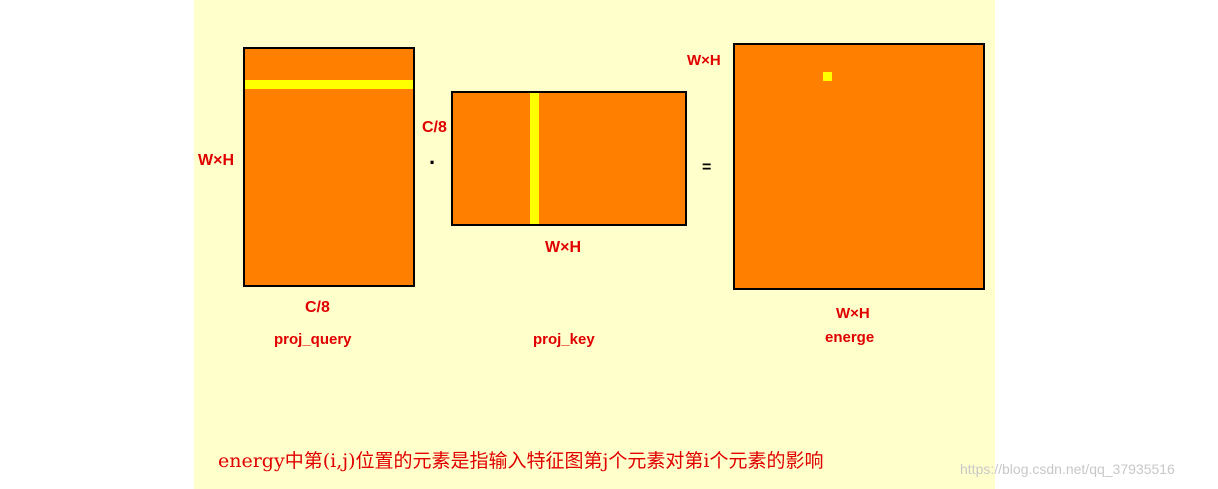 The width and height of the screenshot is (1218, 489). What do you see at coordinates (564, 339) in the screenshot?
I see `key-name-label: proj_key` at bounding box center [564, 339].